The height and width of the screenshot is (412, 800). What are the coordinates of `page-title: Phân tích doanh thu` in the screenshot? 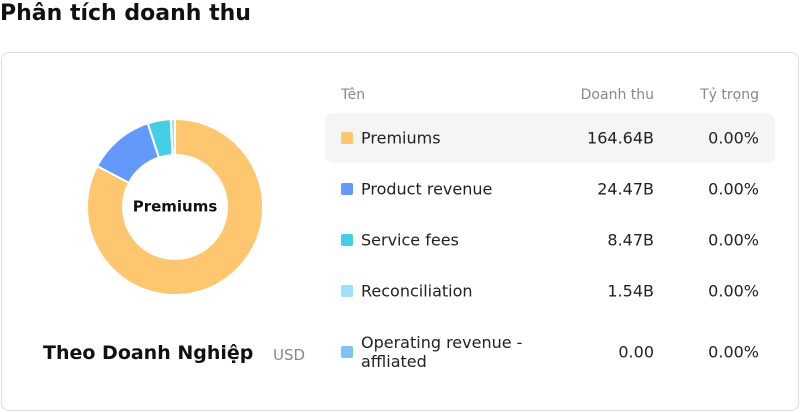 It's located at (125, 13).